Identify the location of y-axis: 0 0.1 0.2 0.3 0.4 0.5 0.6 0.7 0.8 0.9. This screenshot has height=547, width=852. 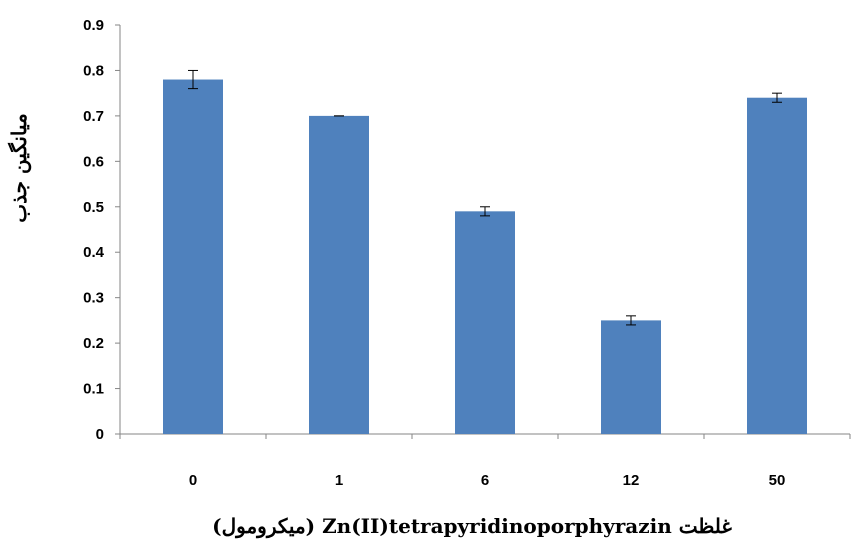
(102, 230).